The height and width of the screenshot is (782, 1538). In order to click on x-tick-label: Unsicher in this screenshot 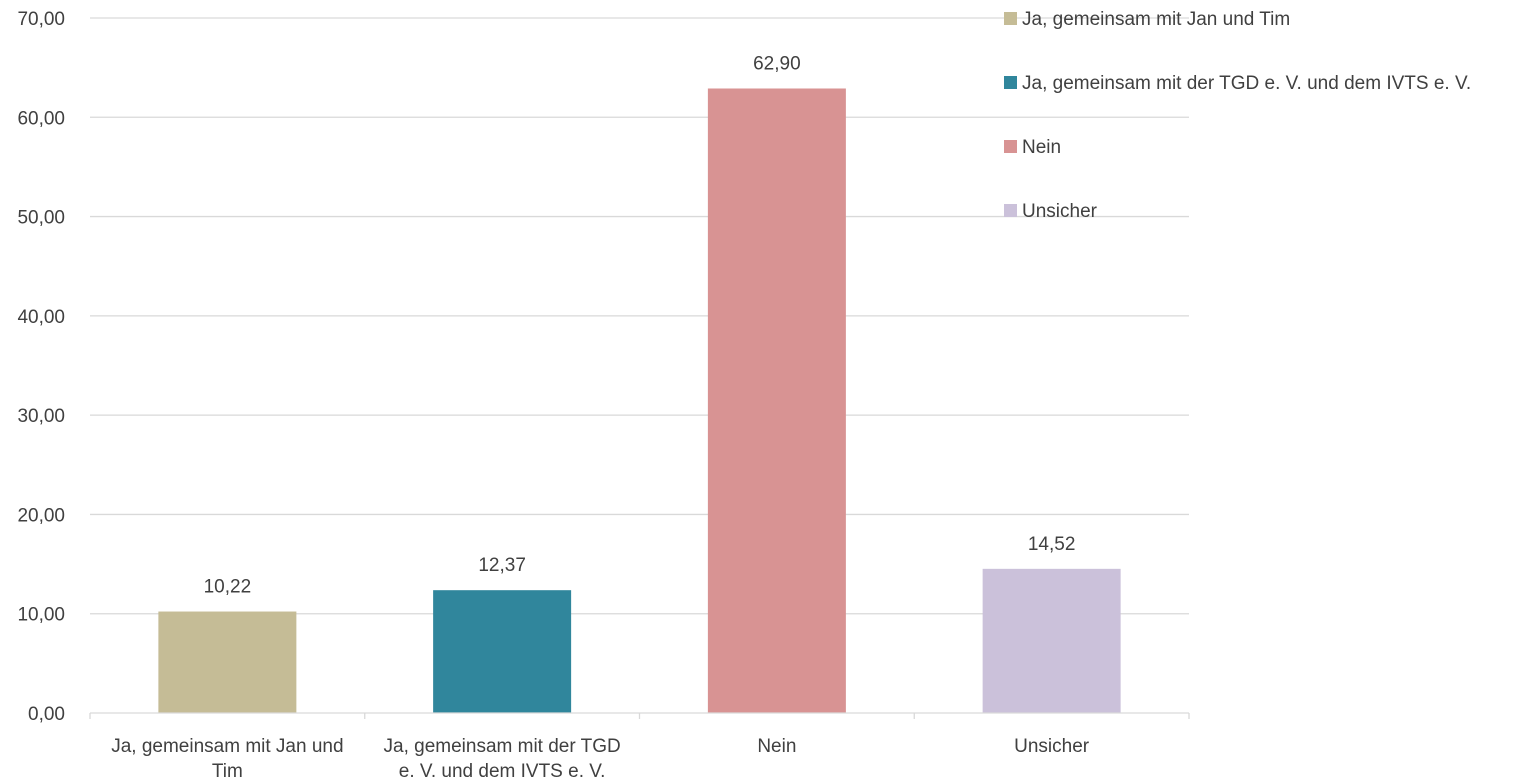, I will do `click(1052, 746)`.